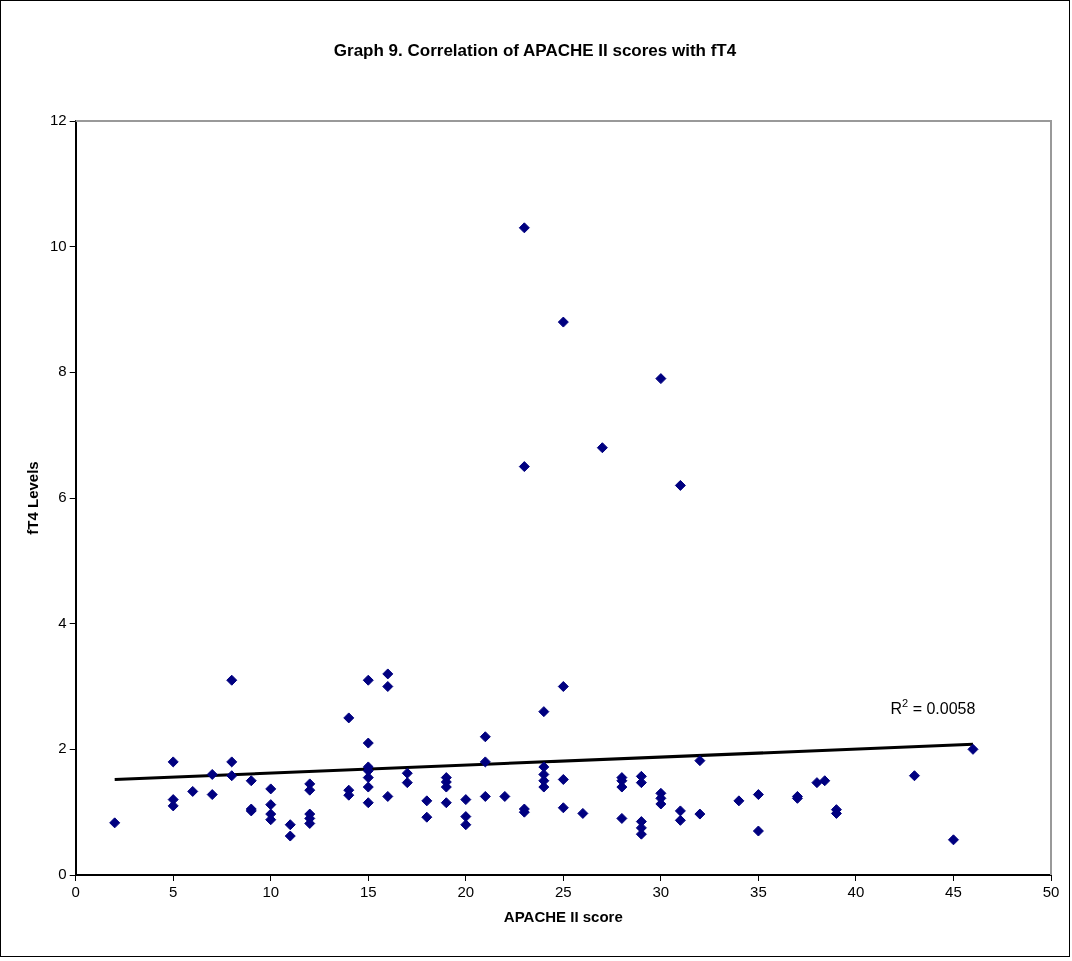 This screenshot has width=1072, height=961. What do you see at coordinates (33, 498) in the screenshot?
I see `y-axis-title: fT4 Levels` at bounding box center [33, 498].